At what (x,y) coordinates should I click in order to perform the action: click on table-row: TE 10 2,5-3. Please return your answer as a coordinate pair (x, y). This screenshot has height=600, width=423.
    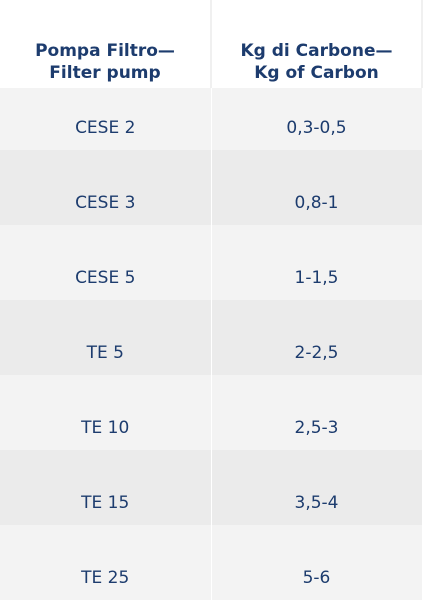
    Looking at the image, I should click on (211, 412).